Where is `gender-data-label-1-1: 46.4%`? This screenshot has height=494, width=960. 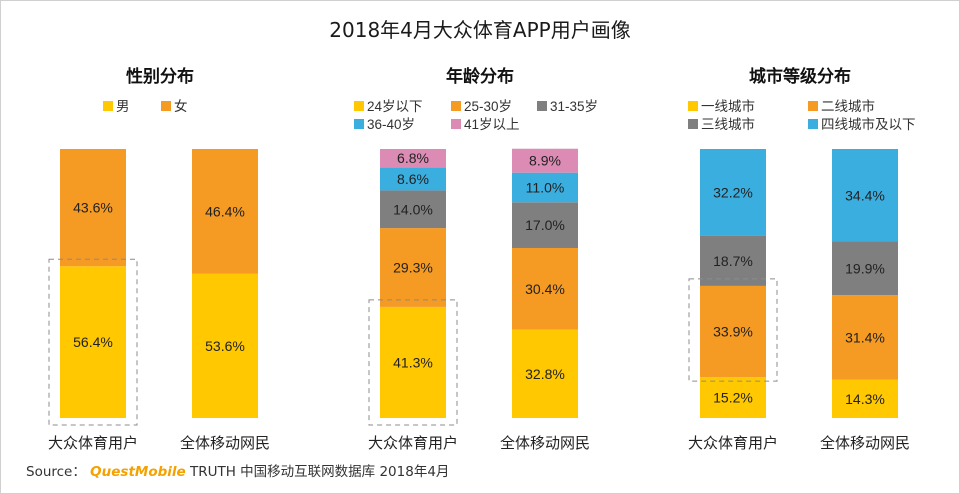
gender-data-label-1-1: 46.4% is located at coordinates (225, 211).